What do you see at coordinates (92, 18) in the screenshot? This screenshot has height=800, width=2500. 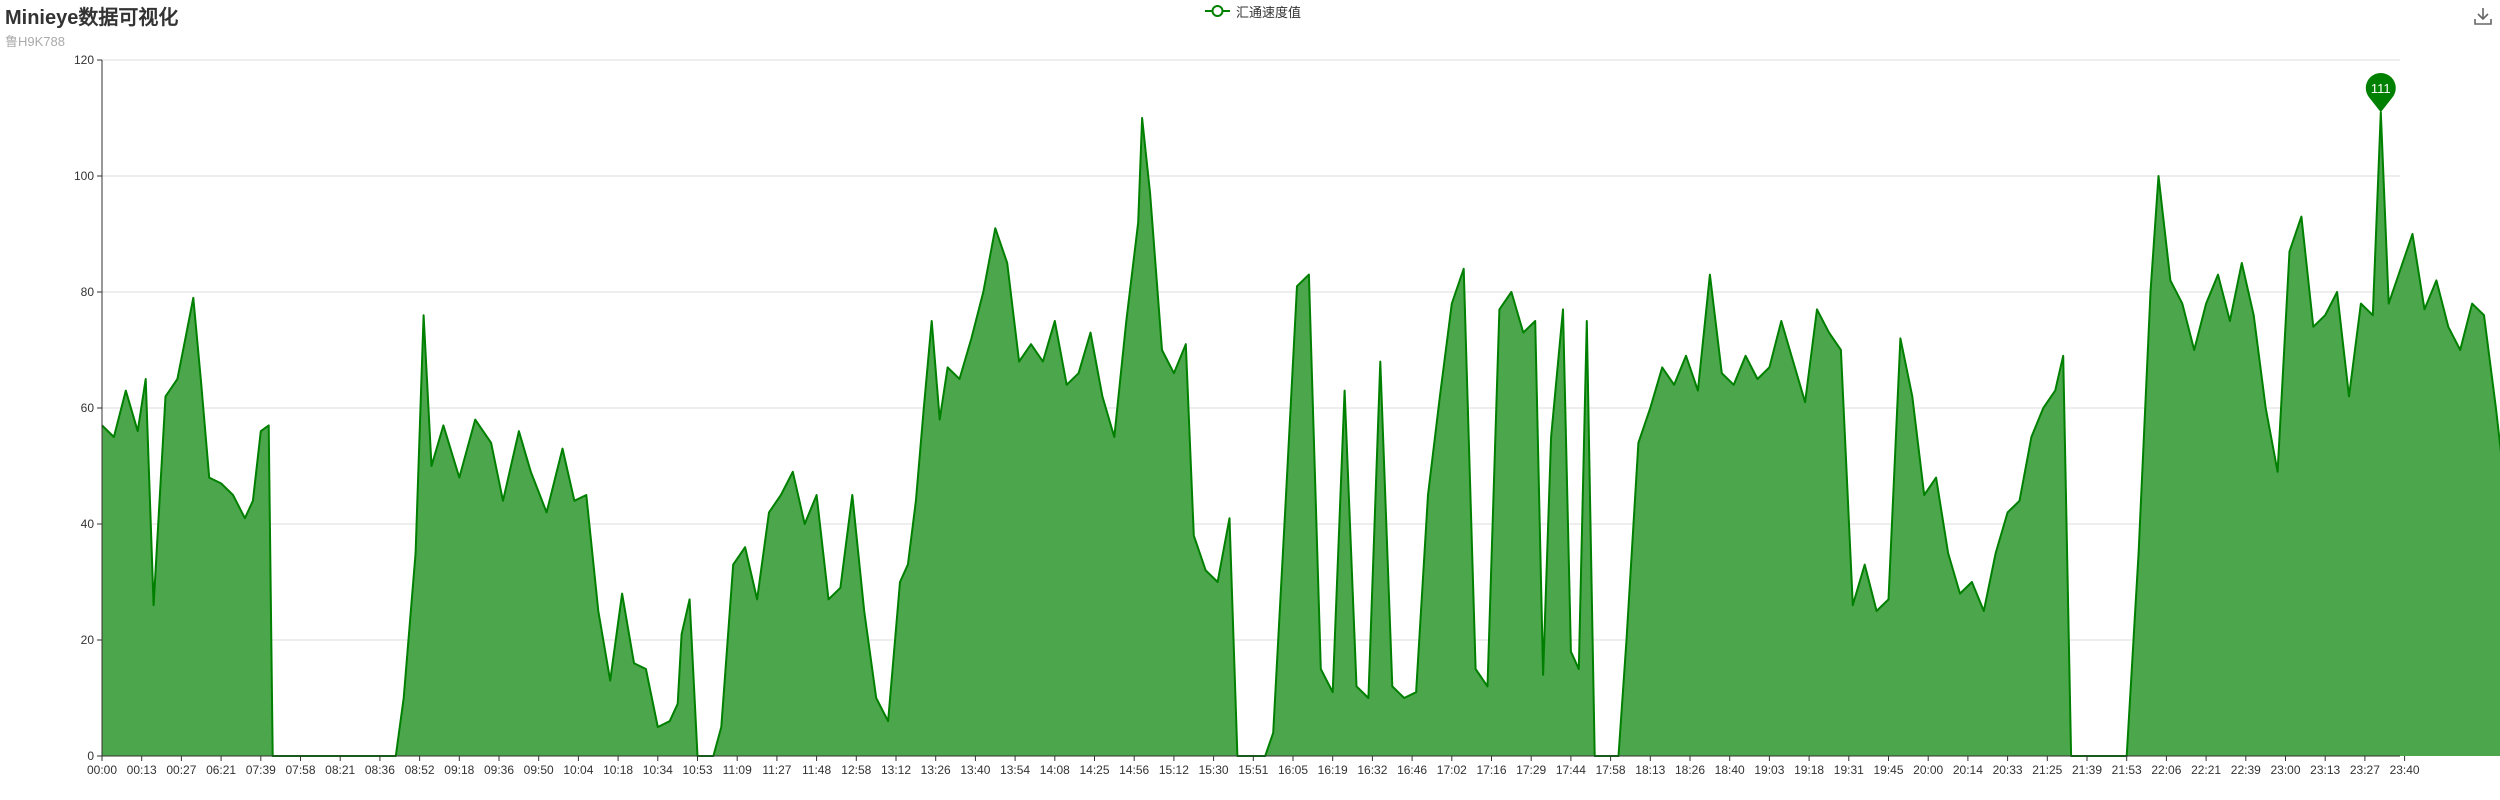 I see `chart-title: Minieye数据可视化` at bounding box center [92, 18].